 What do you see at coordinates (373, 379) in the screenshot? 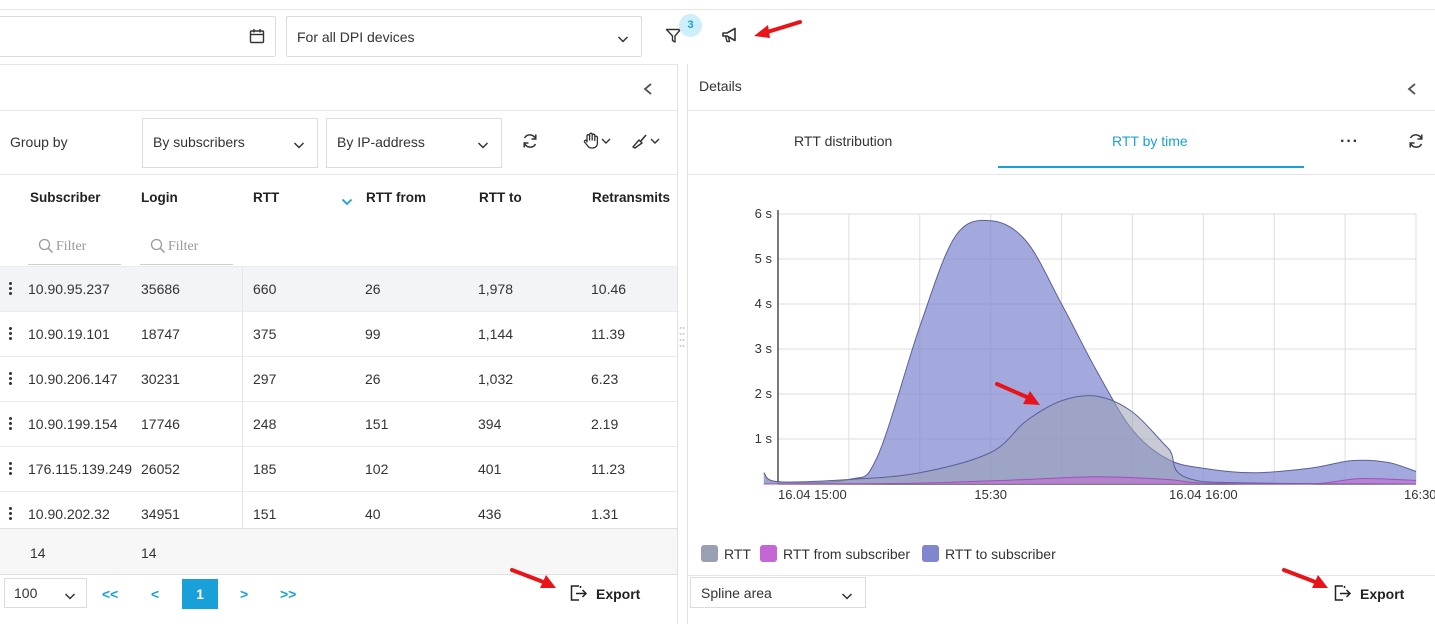
I see `cell-rtt-from: 26` at bounding box center [373, 379].